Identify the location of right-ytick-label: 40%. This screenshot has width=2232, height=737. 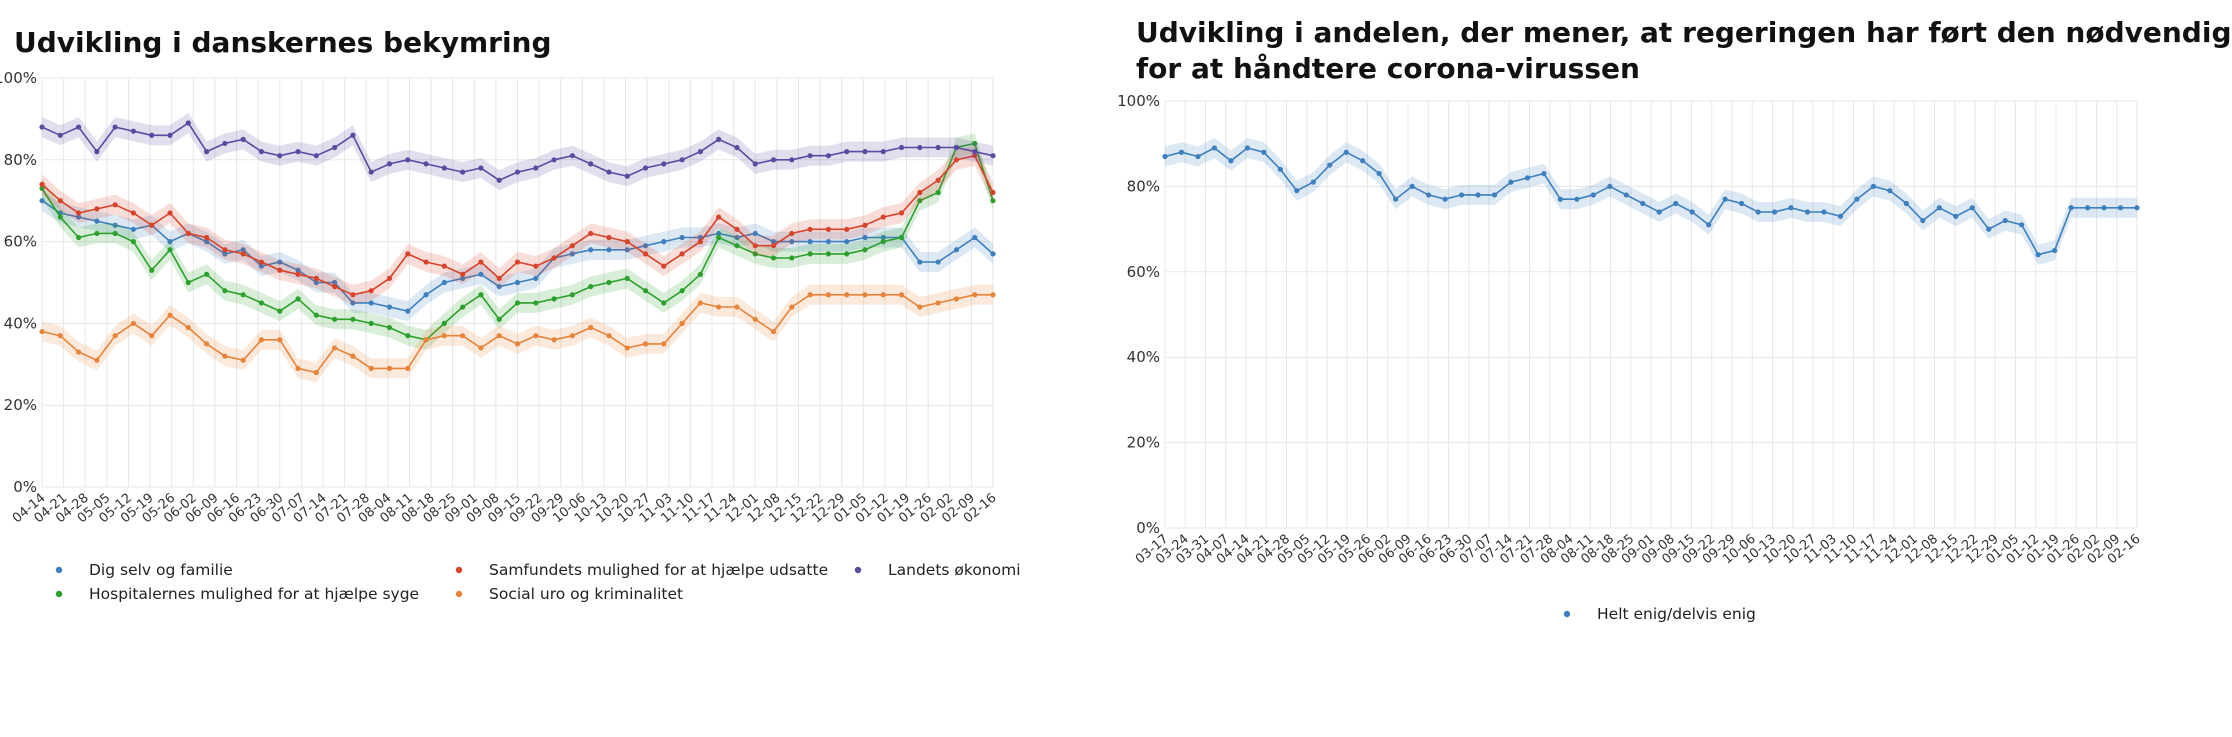
(1143, 357).